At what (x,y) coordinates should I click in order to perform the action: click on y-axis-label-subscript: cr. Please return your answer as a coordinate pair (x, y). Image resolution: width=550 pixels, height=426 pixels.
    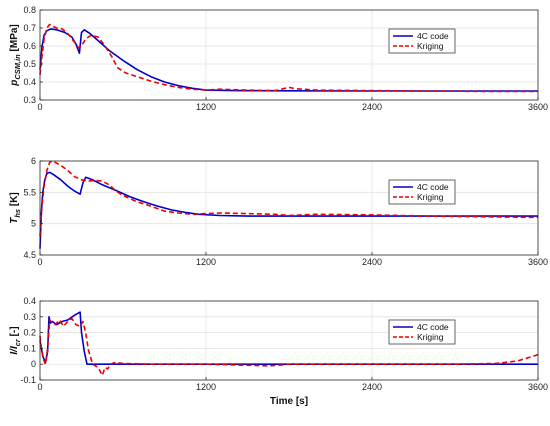
    Looking at the image, I should click on (17, 342).